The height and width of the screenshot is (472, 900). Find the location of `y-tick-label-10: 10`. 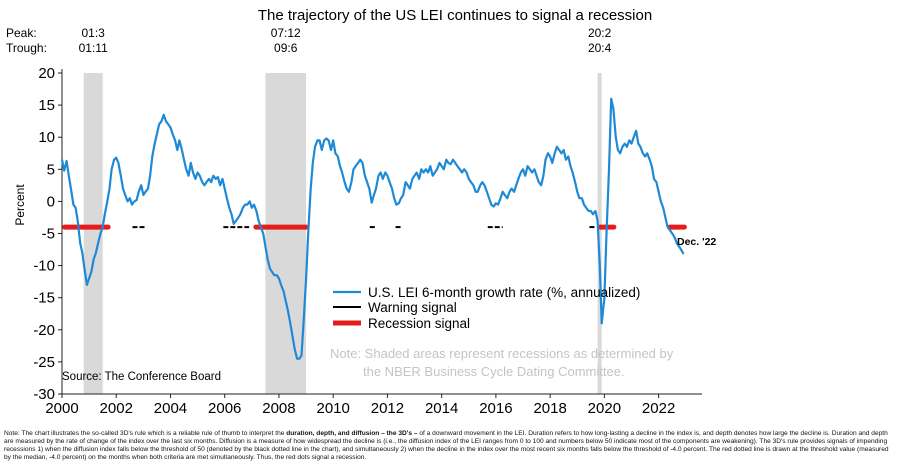

y-tick-label-10: 10 is located at coordinates (46, 137).